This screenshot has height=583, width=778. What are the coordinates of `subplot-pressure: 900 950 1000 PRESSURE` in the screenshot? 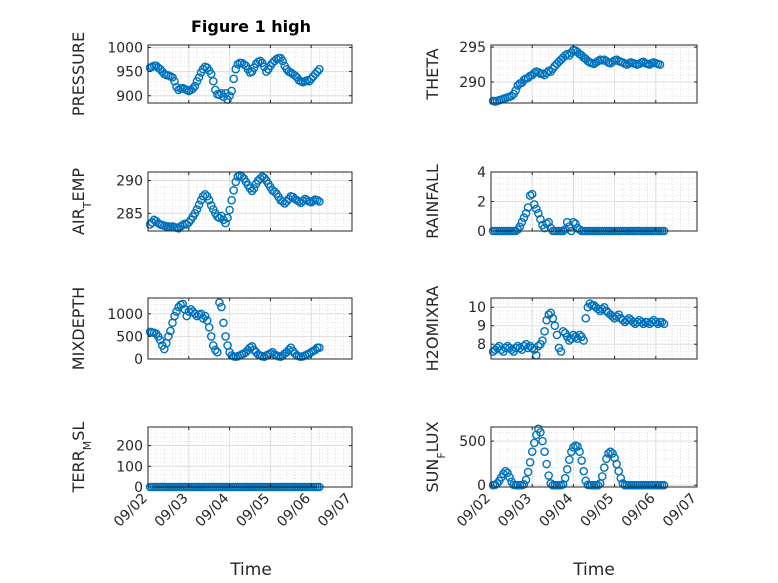 It's located at (211, 74).